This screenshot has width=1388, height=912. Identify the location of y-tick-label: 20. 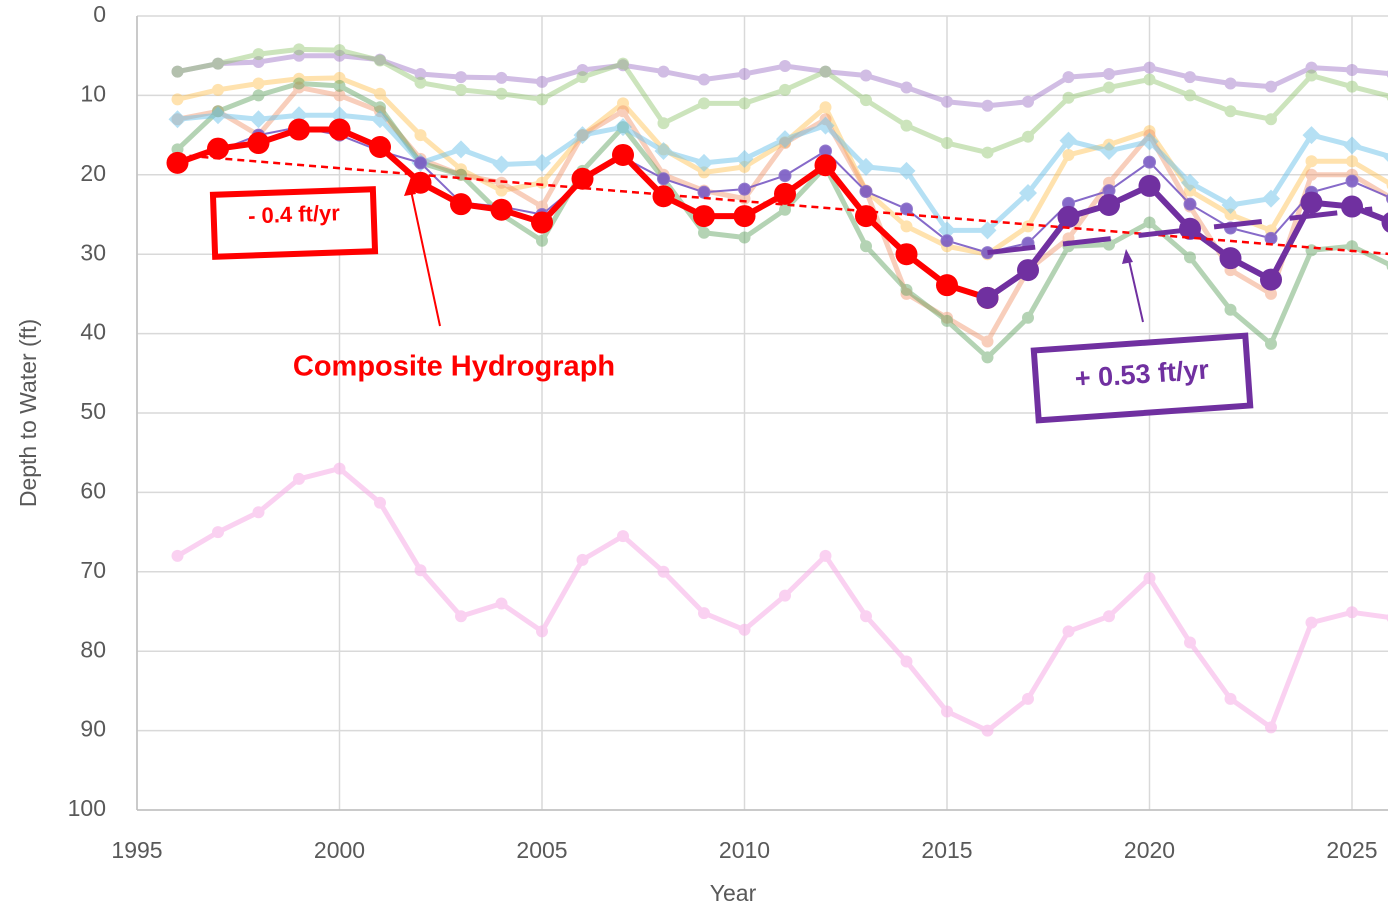
(93, 173).